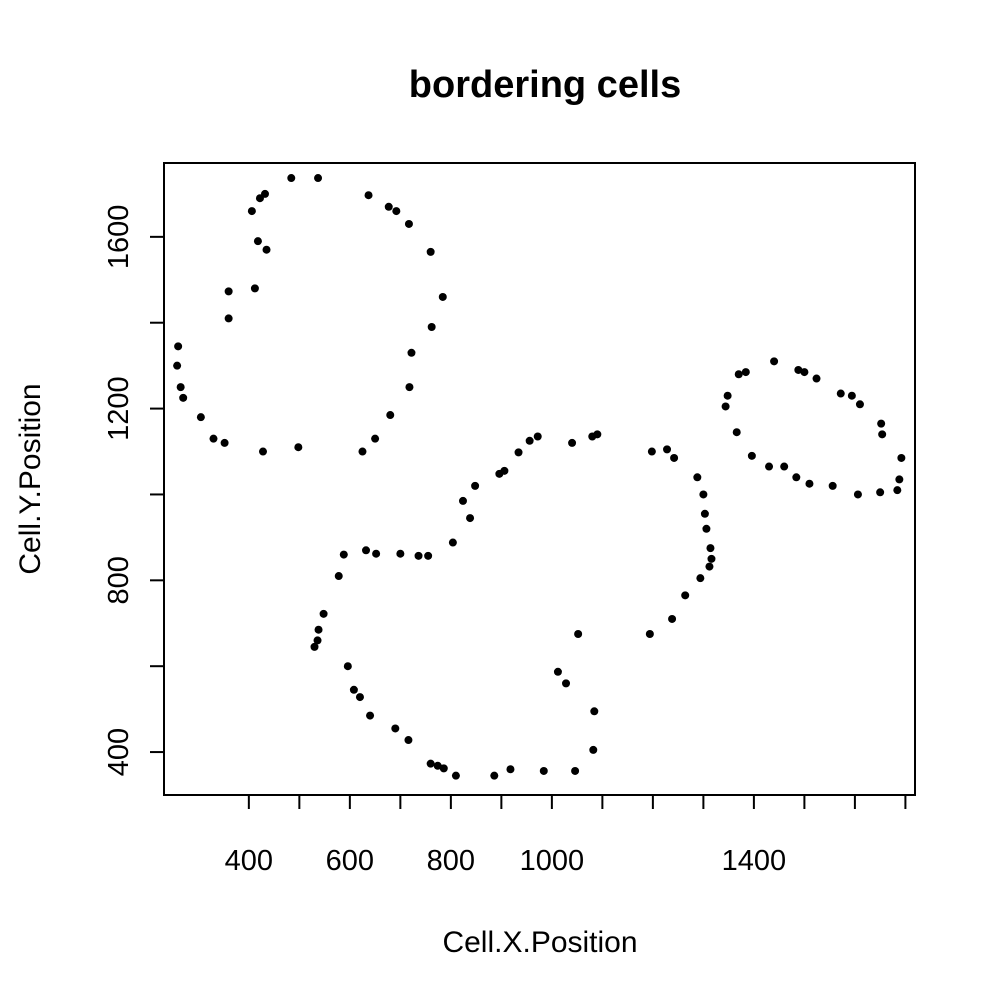 This screenshot has width=1000, height=1000. Describe the element at coordinates (545, 85) in the screenshot. I see `chart-title: bordering cells` at that location.